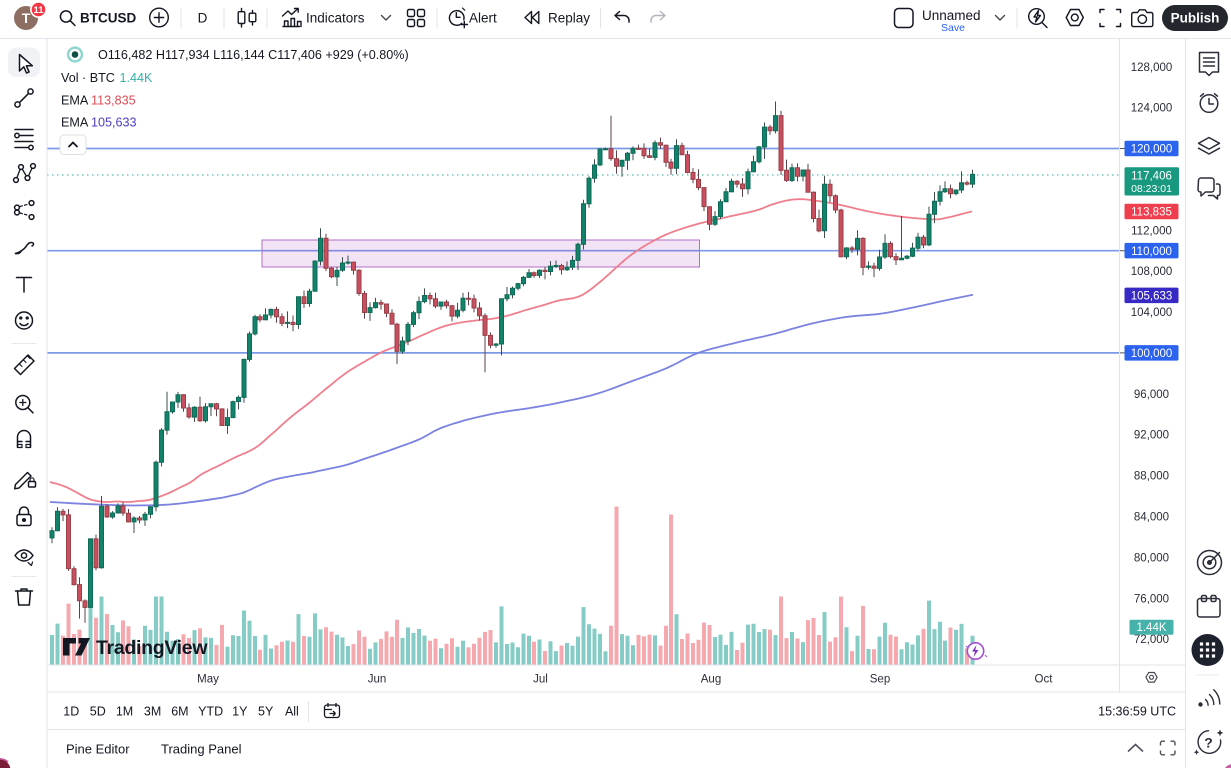 This screenshot has width=1231, height=768. Describe the element at coordinates (880, 680) in the screenshot. I see `svg-text: Sep` at that location.